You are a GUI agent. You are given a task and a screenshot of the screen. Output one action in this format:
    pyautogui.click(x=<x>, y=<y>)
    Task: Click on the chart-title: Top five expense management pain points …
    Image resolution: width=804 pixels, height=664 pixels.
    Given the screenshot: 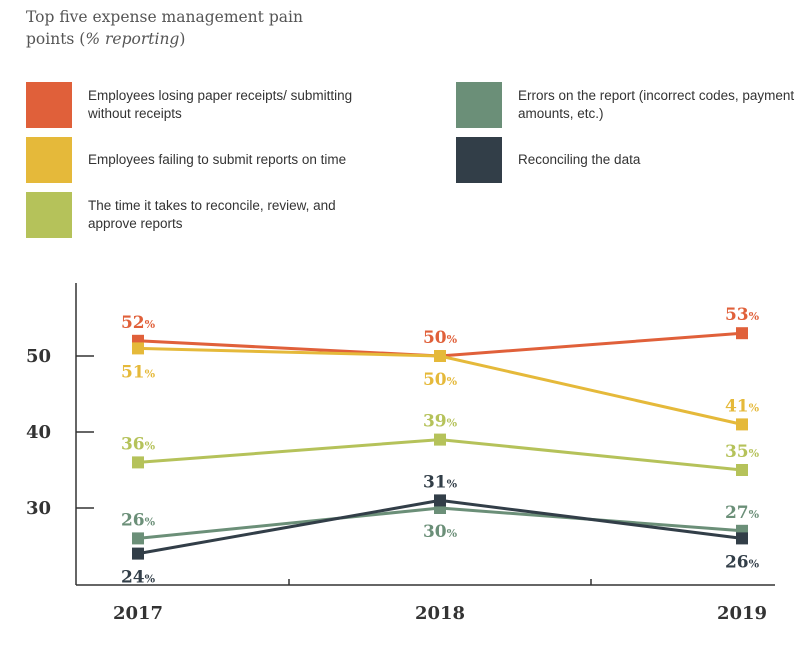 What is the action you would take?
    pyautogui.click(x=164, y=28)
    